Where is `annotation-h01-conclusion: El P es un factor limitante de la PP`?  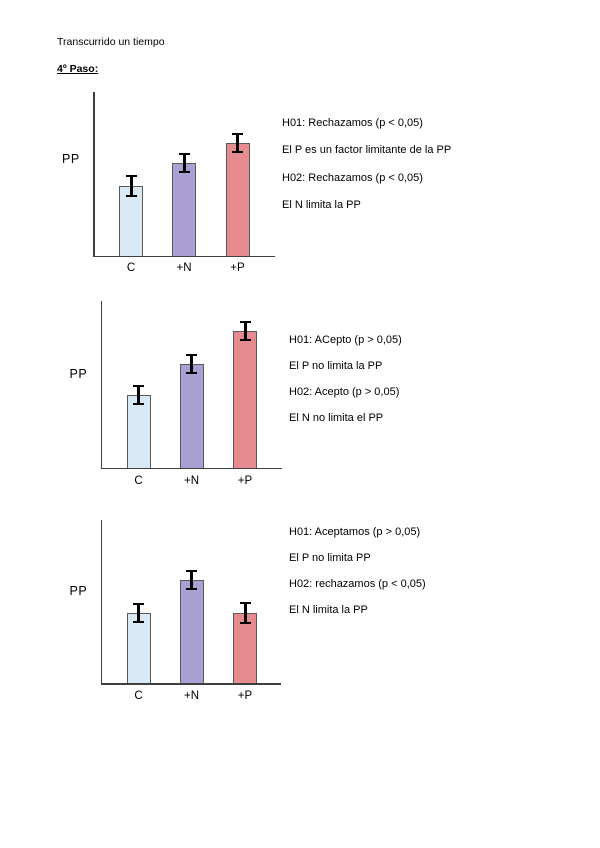
annotation-h01-conclusion: El P es un factor limitante de la PP is located at coordinates (367, 150).